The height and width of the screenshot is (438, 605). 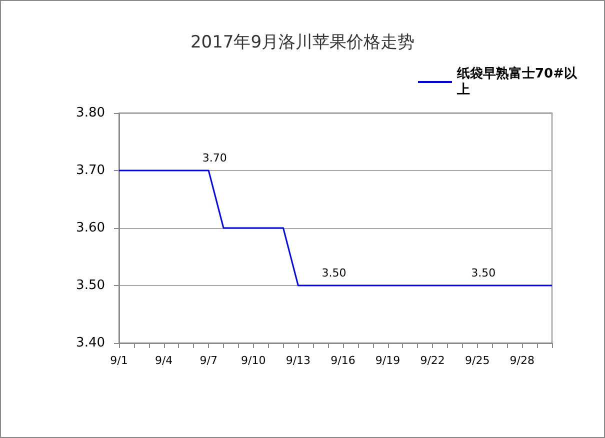 I want to click on y-tick-label: 3.70, so click(x=90, y=170).